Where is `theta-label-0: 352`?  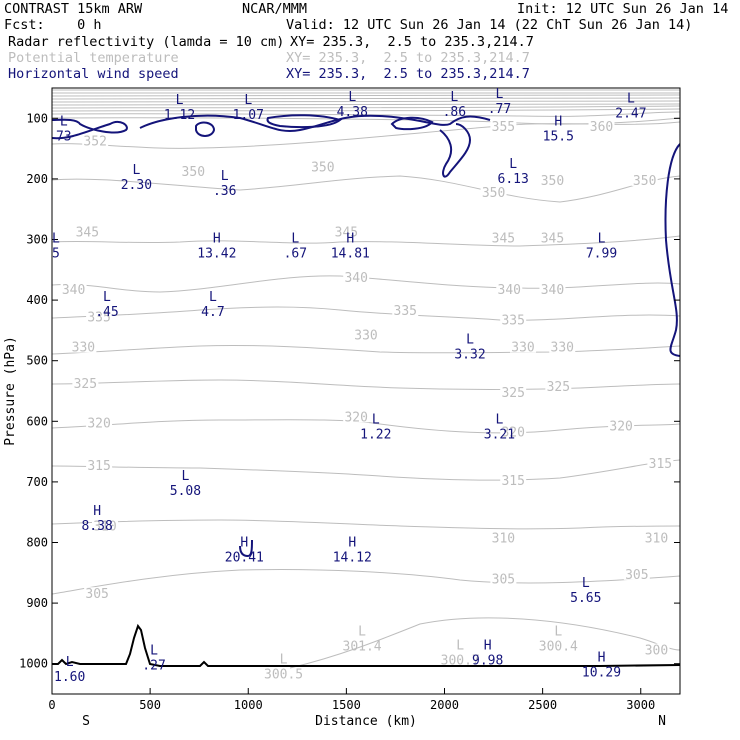 theta-label-0: 352 is located at coordinates (94, 142).